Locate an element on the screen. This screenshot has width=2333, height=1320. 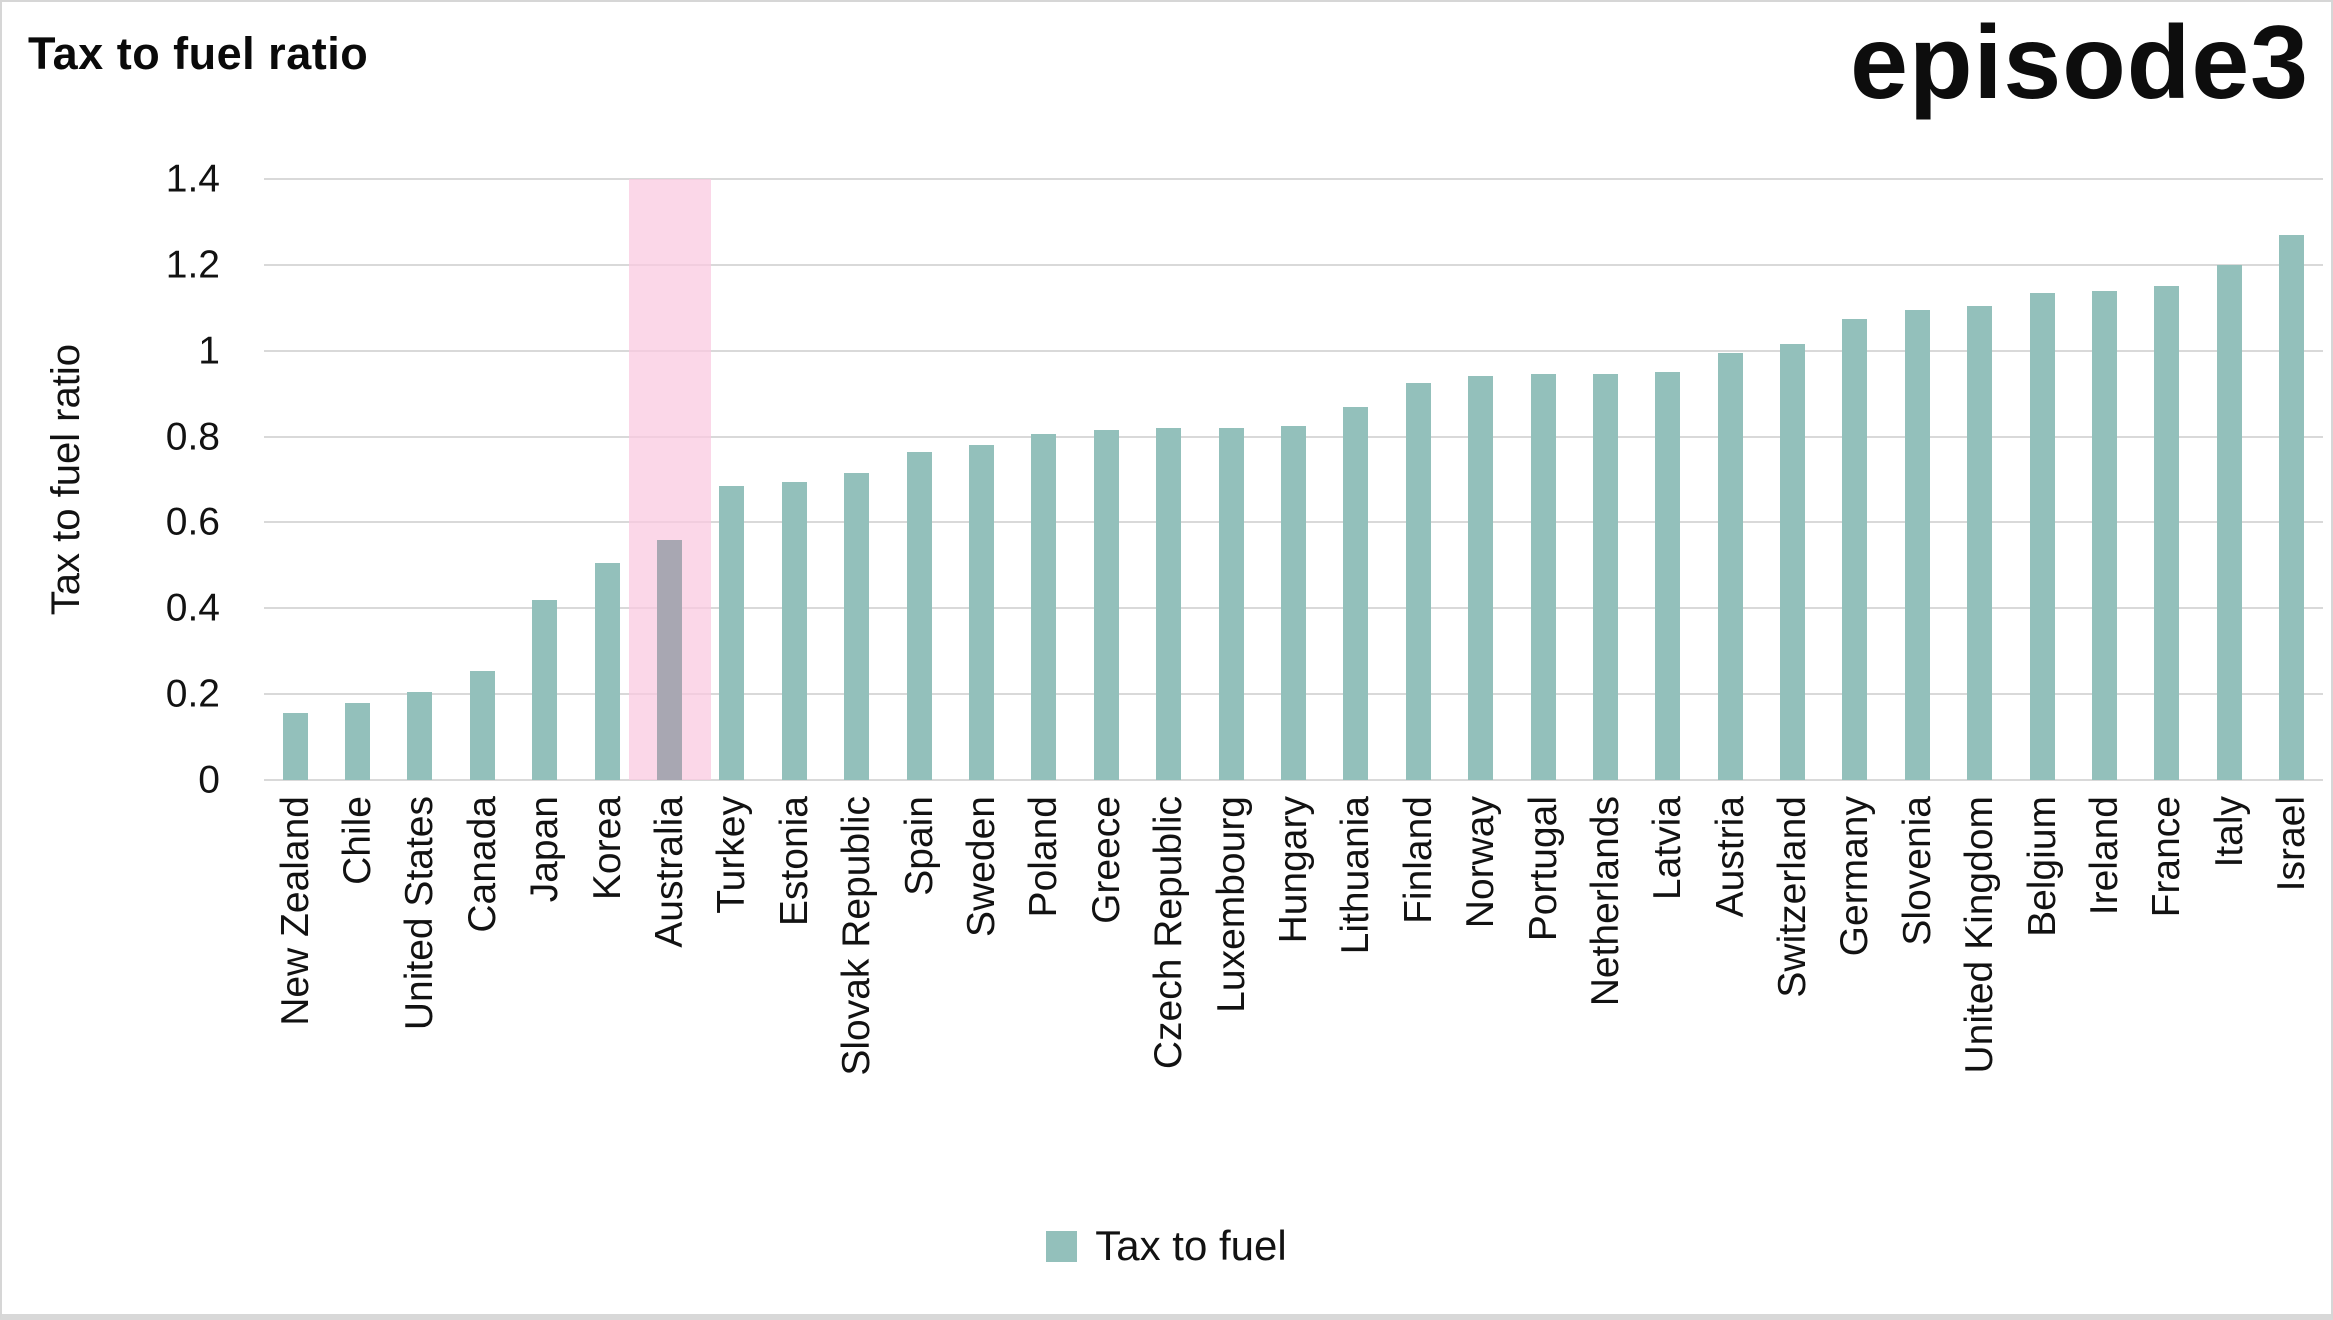
bar-finland is located at coordinates (1418, 581).